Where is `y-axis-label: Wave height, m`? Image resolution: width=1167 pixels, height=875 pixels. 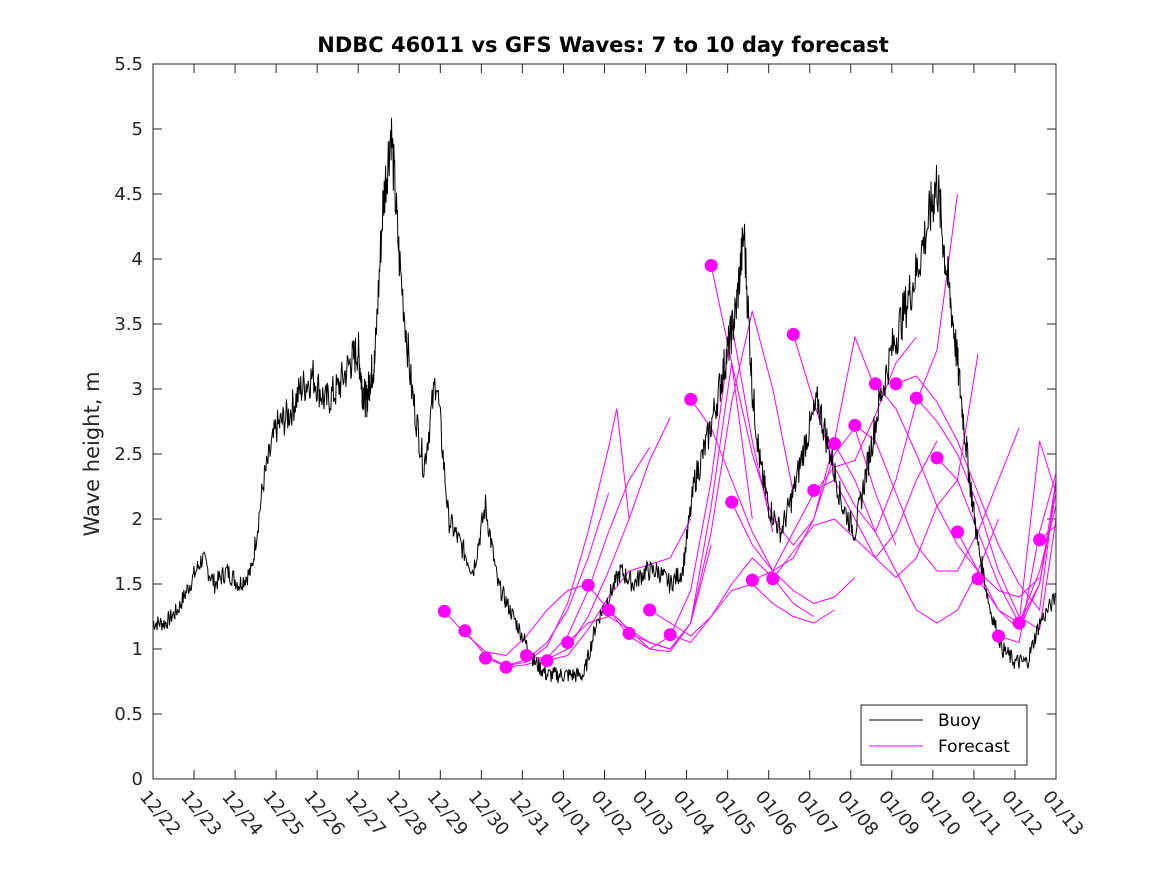 y-axis-label: Wave height, m is located at coordinates (92, 453).